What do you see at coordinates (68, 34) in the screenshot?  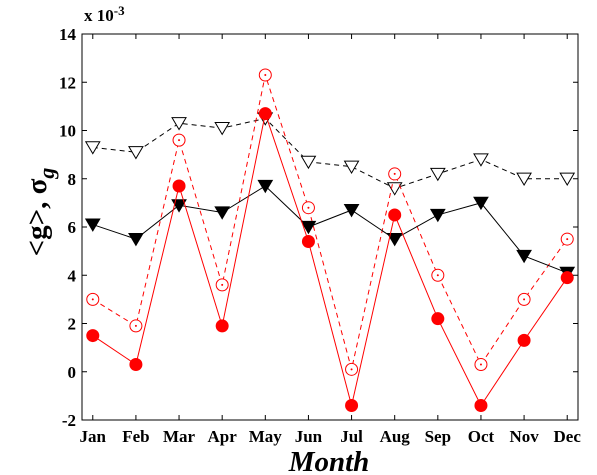 I see `y-tick-label: 14` at bounding box center [68, 34].